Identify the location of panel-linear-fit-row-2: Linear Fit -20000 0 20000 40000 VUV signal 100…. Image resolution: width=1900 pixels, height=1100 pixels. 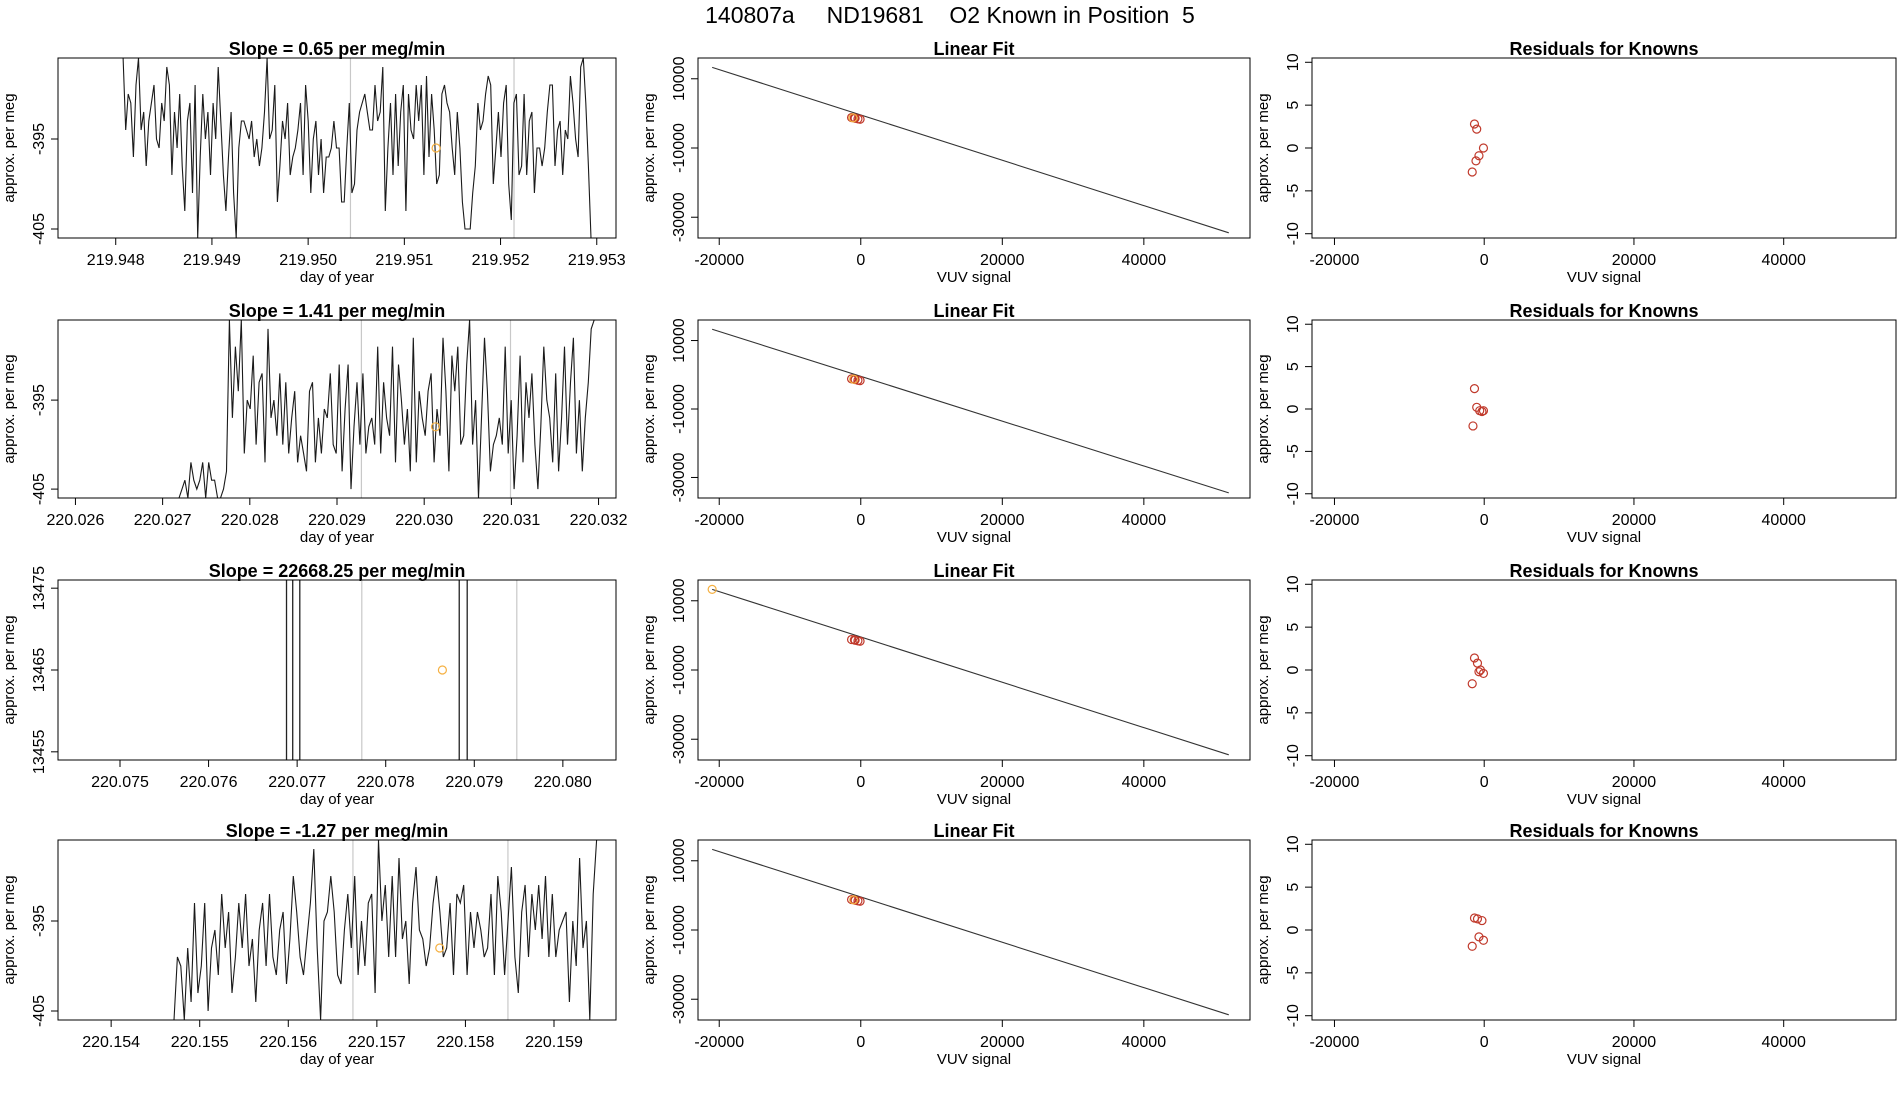
(946, 423).